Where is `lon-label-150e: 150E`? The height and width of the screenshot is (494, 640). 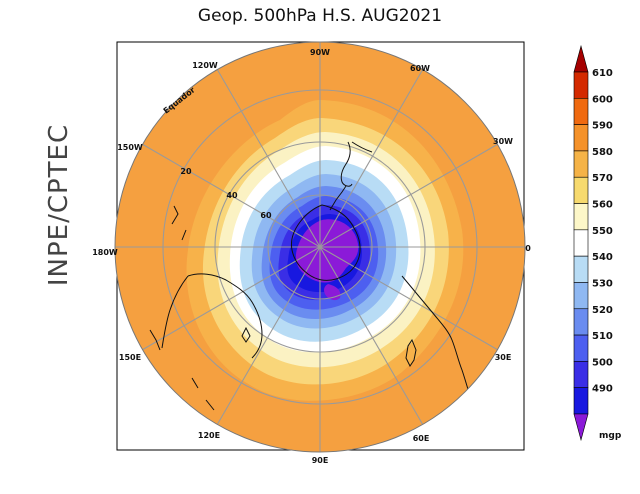
lon-label-150e: 150E is located at coordinates (130, 357).